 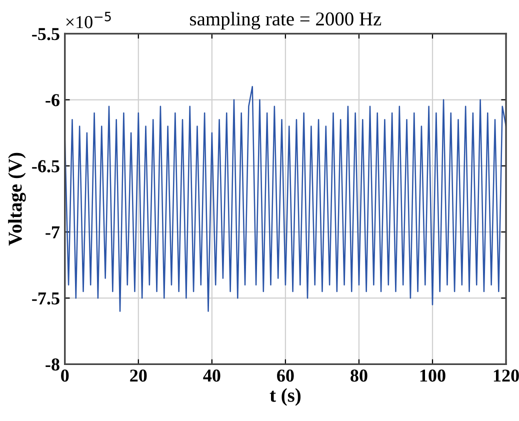 What do you see at coordinates (211, 376) in the screenshot?
I see `x-tick-label: 40` at bounding box center [211, 376].